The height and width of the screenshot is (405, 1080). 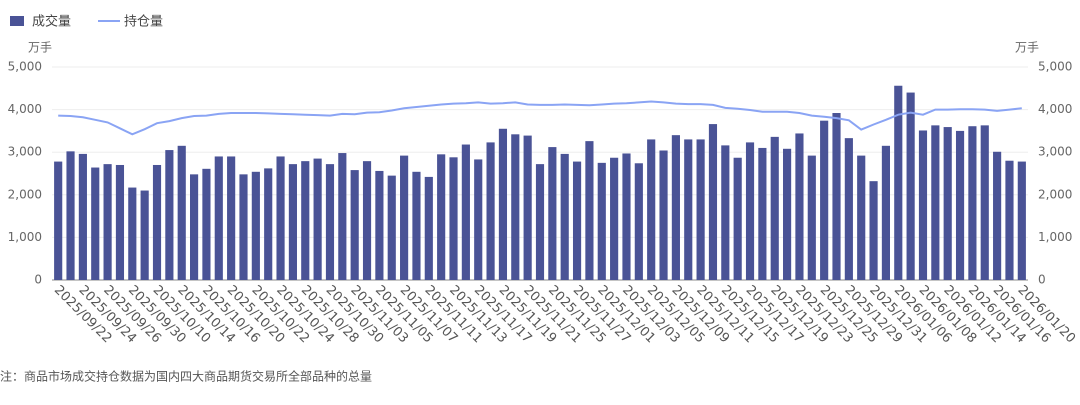 What do you see at coordinates (25, 194) in the screenshot?
I see `y-tick-label: 2,000` at bounding box center [25, 194].